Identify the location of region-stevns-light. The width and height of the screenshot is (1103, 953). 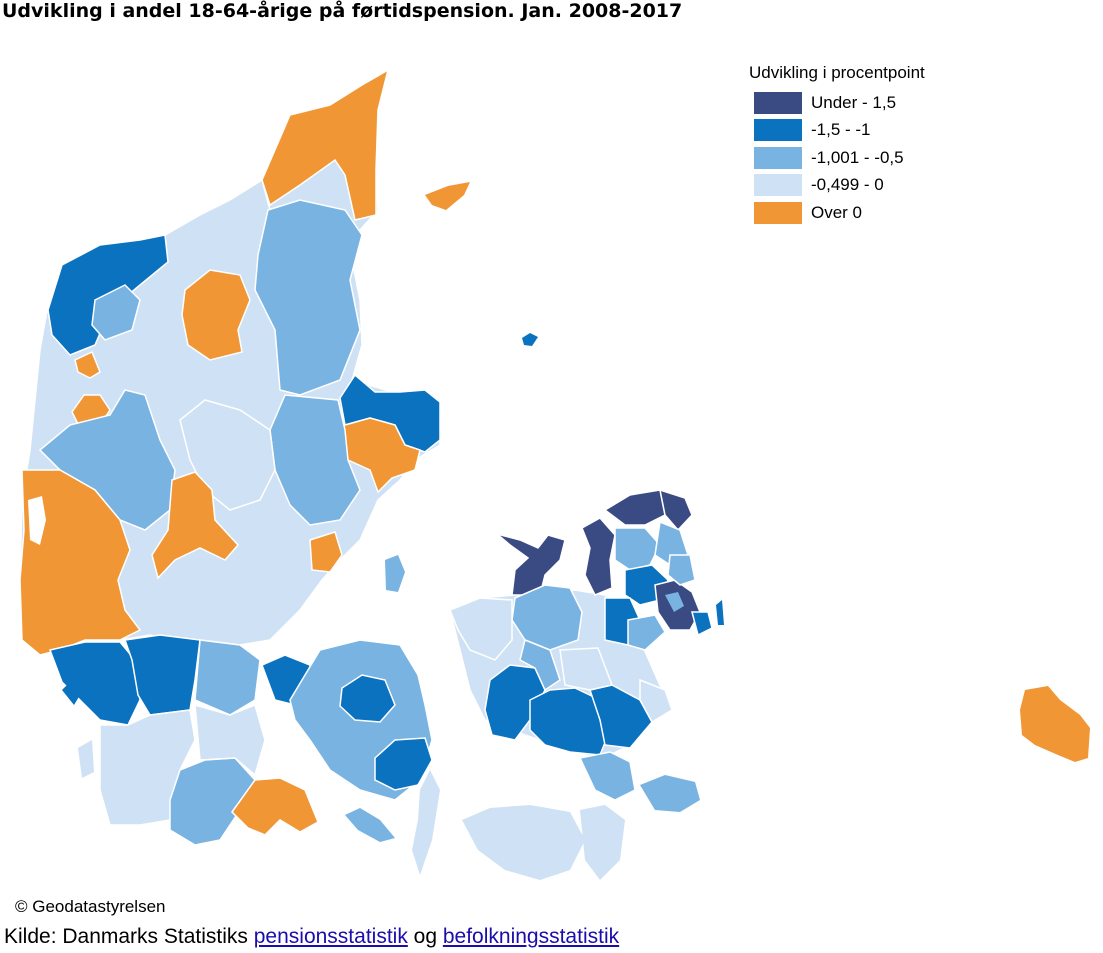
(656, 701).